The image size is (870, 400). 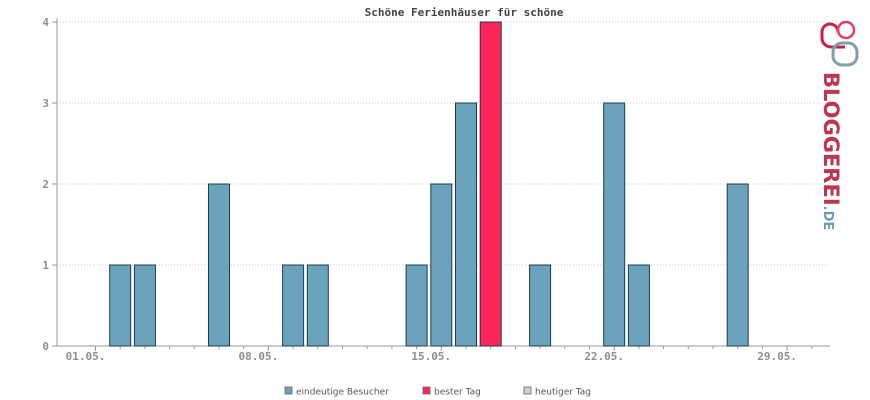 I want to click on y-tick-labels: 0 1 2 3 4, so click(x=45, y=184).